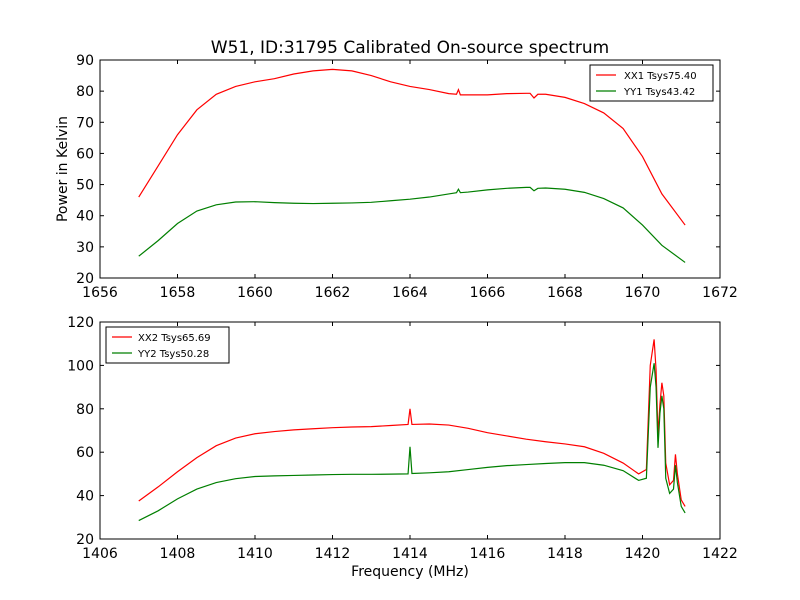 The height and width of the screenshot is (600, 800). Describe the element at coordinates (643, 293) in the screenshot. I see `x-tick-label: 1670` at that location.